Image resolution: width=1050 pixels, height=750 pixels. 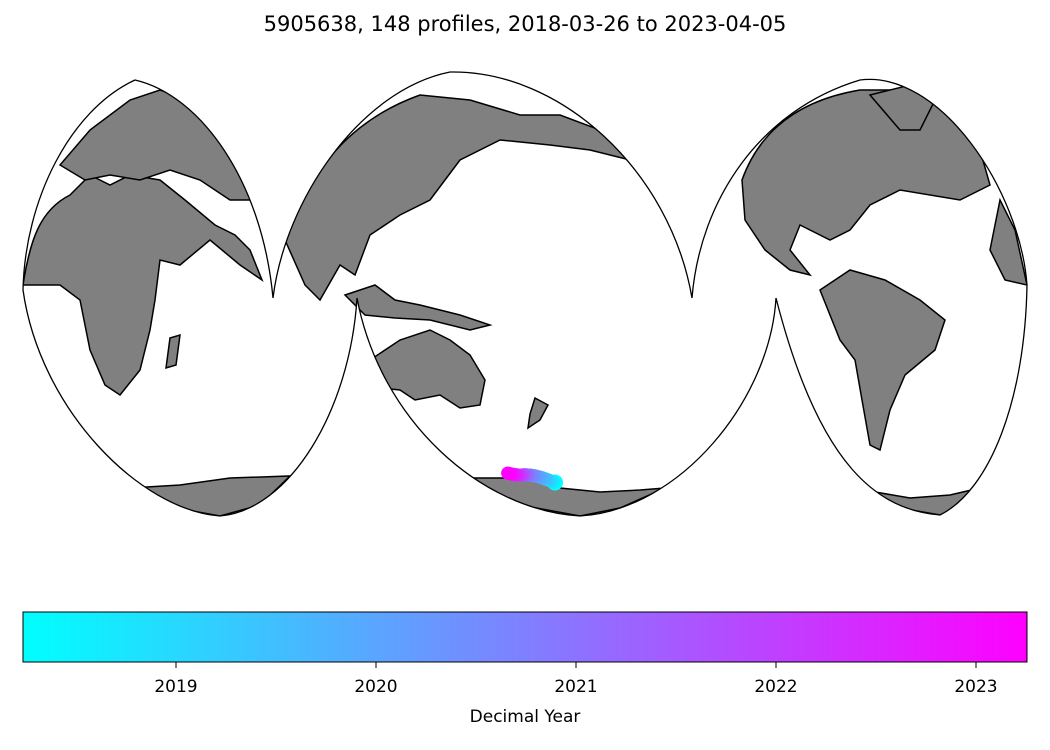 What do you see at coordinates (775, 687) in the screenshot?
I see `colorbar-tick-label: 2022` at bounding box center [775, 687].